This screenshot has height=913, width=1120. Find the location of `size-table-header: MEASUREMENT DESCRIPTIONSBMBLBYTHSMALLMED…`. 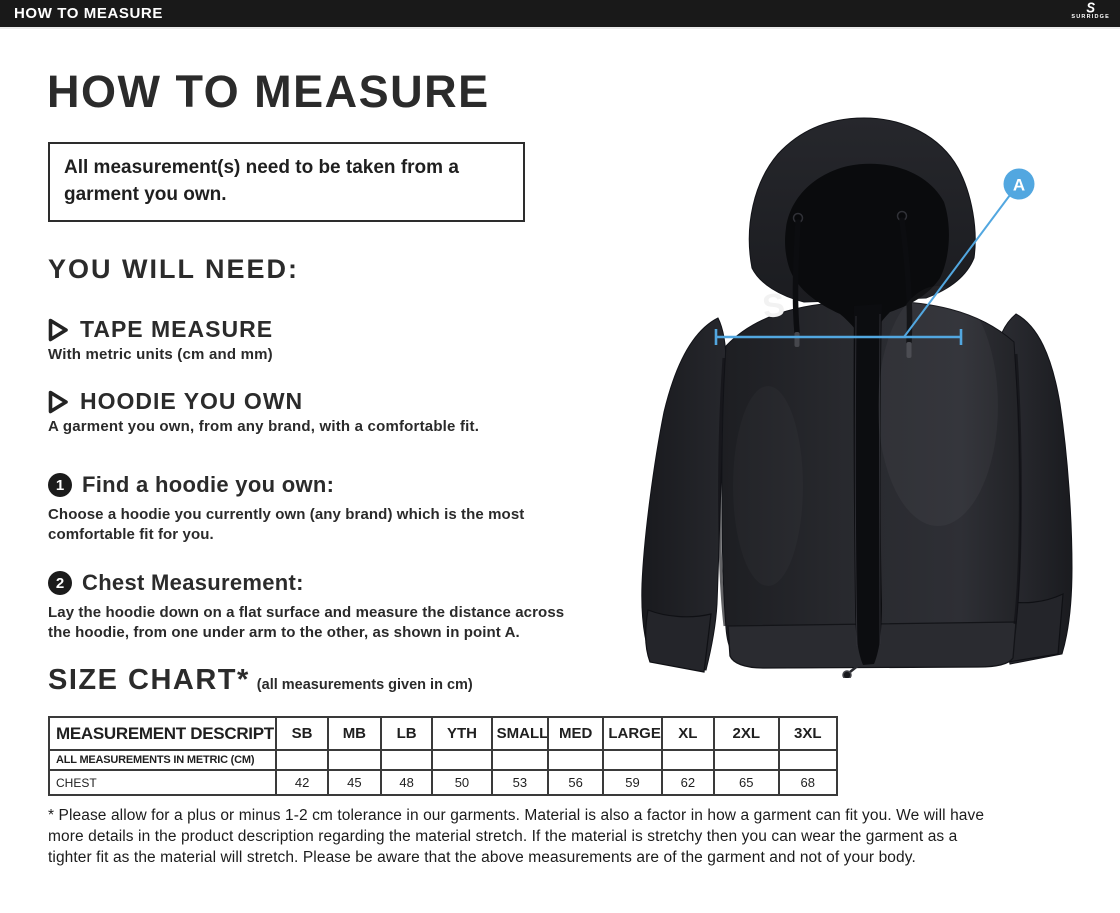

size-table-header: MEASUREMENT DESCRIPTIONSBMBLBYTHSMALLMED… is located at coordinates (443, 733).